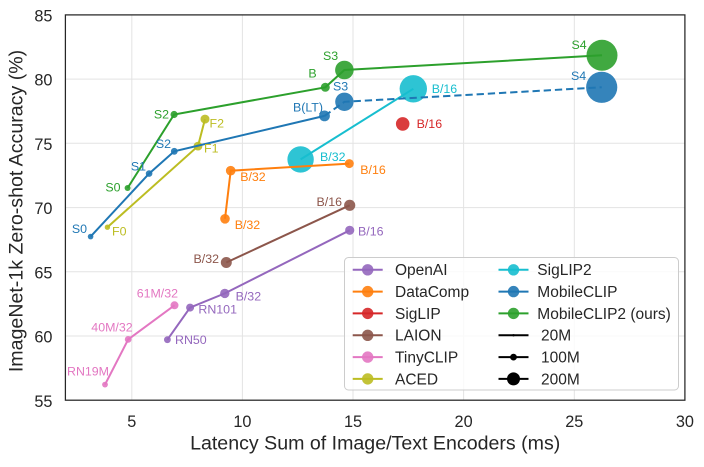  Describe the element at coordinates (43, 145) in the screenshot. I see `svg-text: 75` at that location.